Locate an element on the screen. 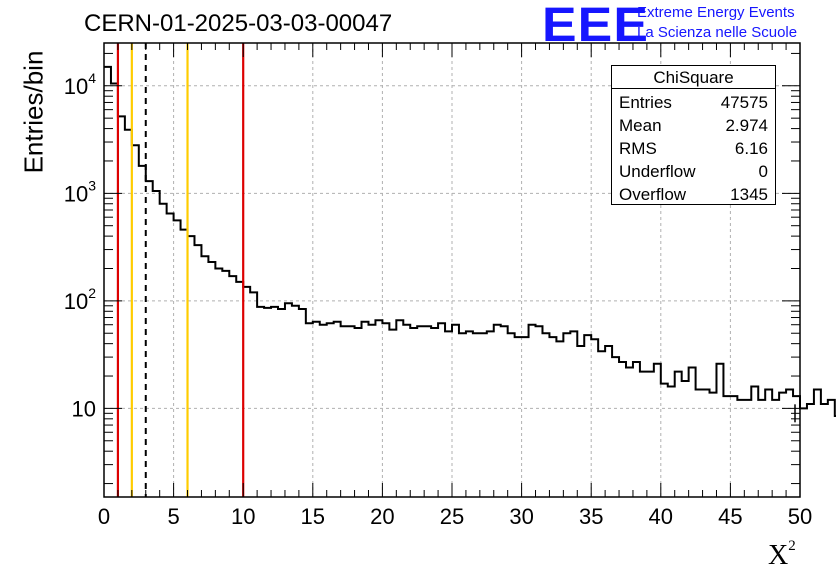 This screenshot has width=836, height=572. y-axis-title: Entries/bin is located at coordinates (33, 112).